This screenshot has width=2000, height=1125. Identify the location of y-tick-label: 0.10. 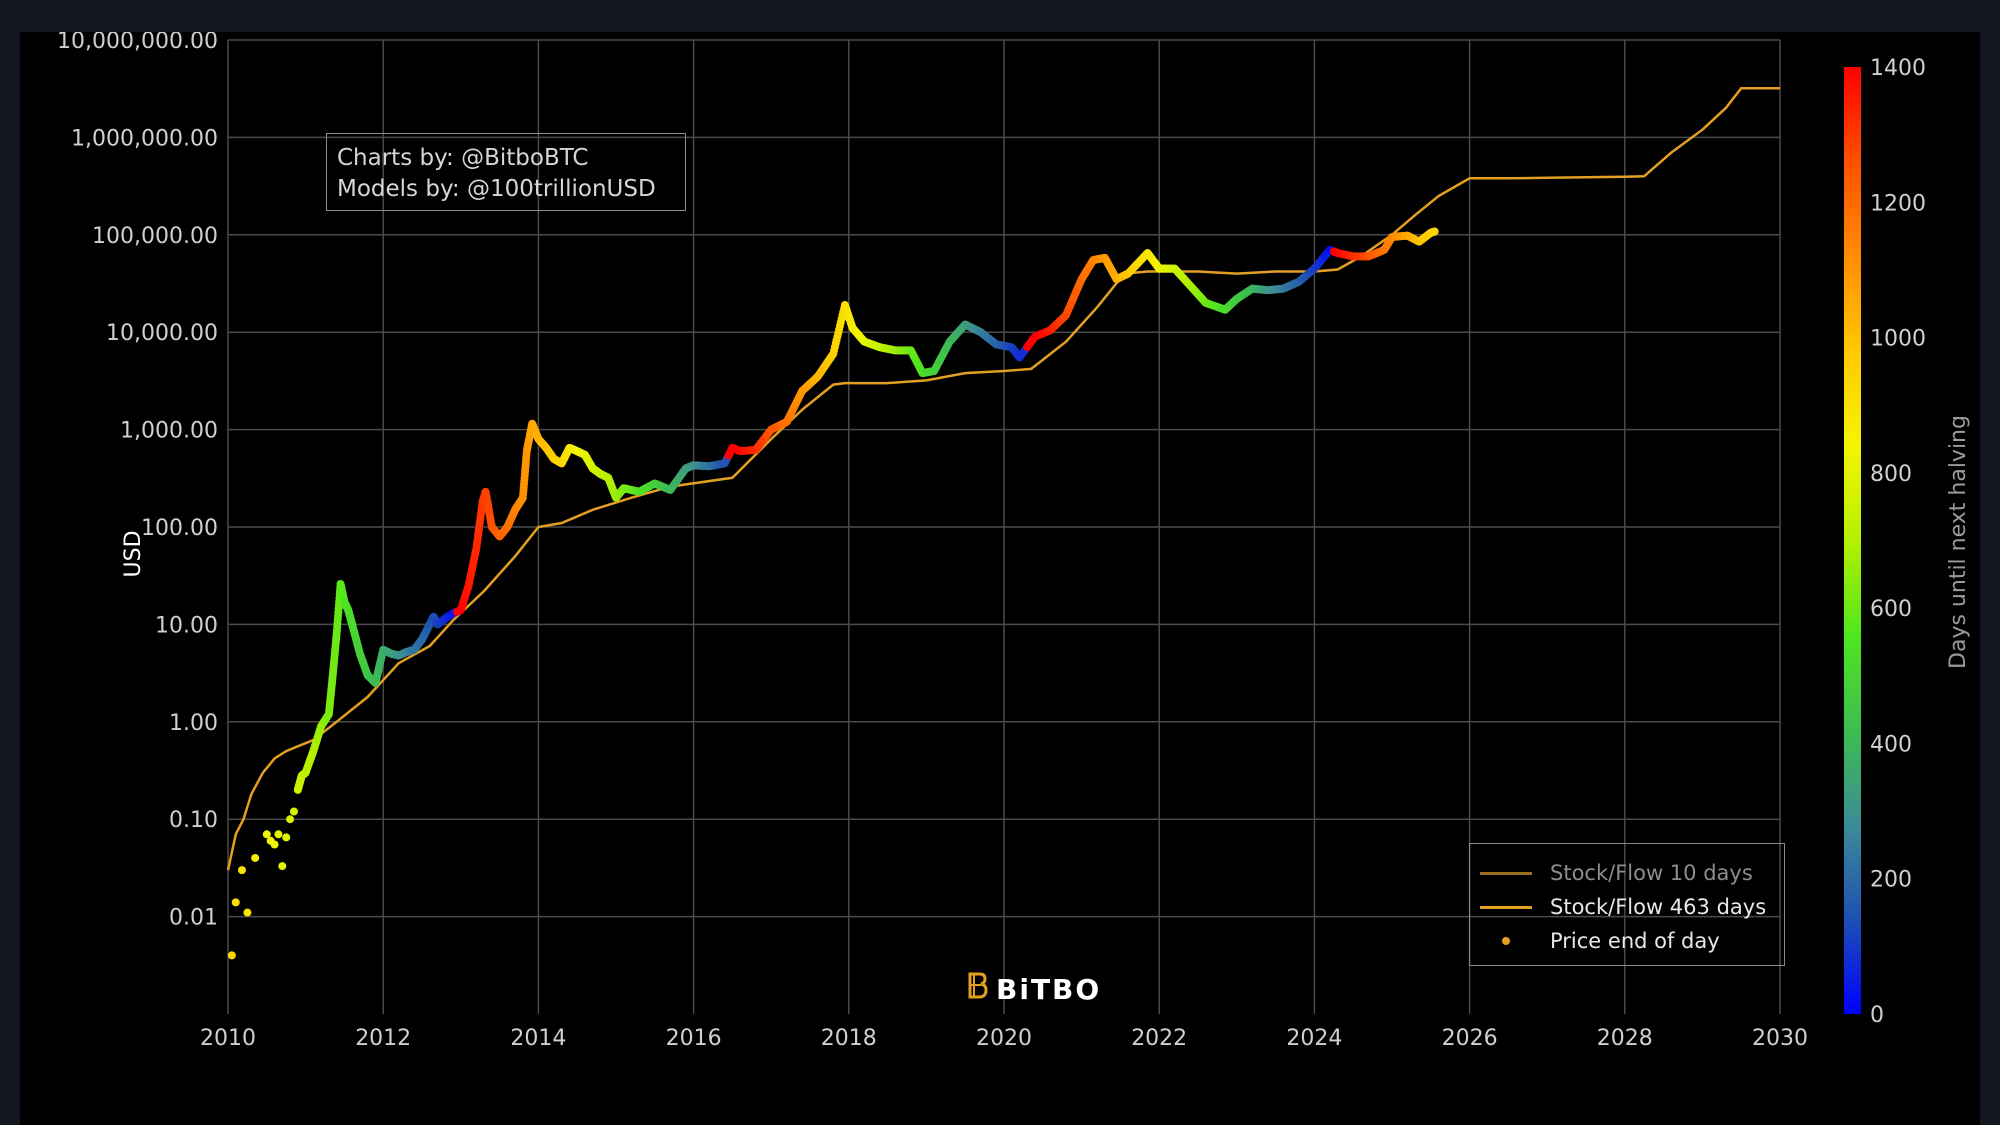
(193, 820).